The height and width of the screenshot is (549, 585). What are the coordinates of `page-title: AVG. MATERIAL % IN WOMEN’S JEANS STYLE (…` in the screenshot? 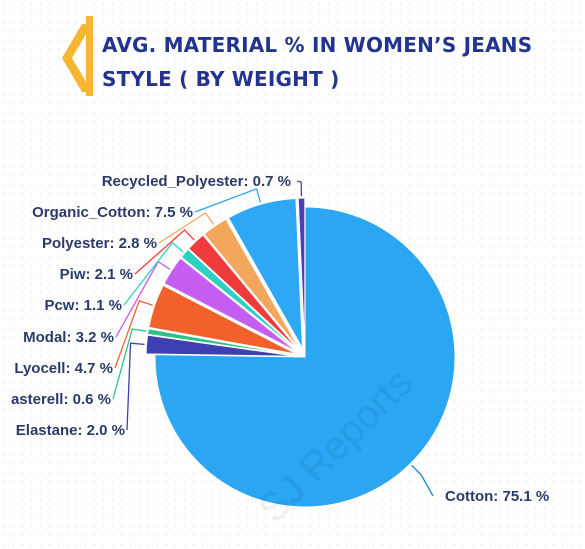 It's located at (317, 62).